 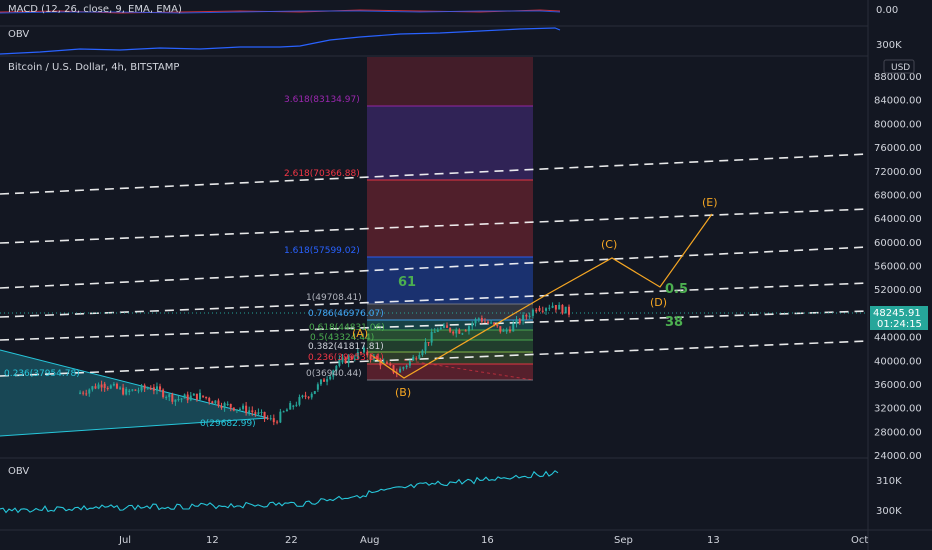 What do you see at coordinates (134, 427) in the screenshot?
I see `triangle-lower-edge` at bounding box center [134, 427].